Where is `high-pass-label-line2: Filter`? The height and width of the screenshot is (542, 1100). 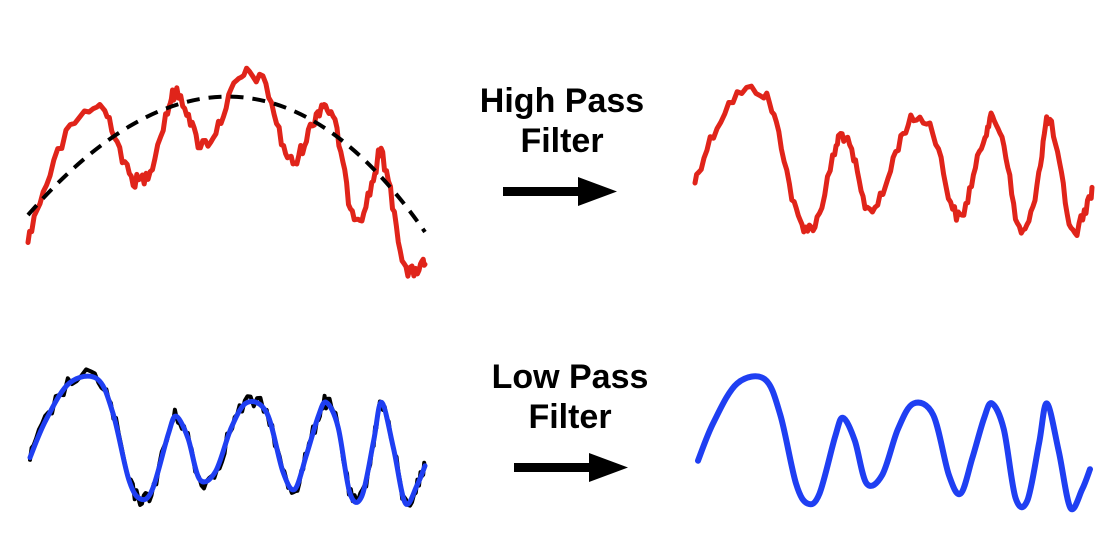
high-pass-label-line2: Filter is located at coordinates (561, 141).